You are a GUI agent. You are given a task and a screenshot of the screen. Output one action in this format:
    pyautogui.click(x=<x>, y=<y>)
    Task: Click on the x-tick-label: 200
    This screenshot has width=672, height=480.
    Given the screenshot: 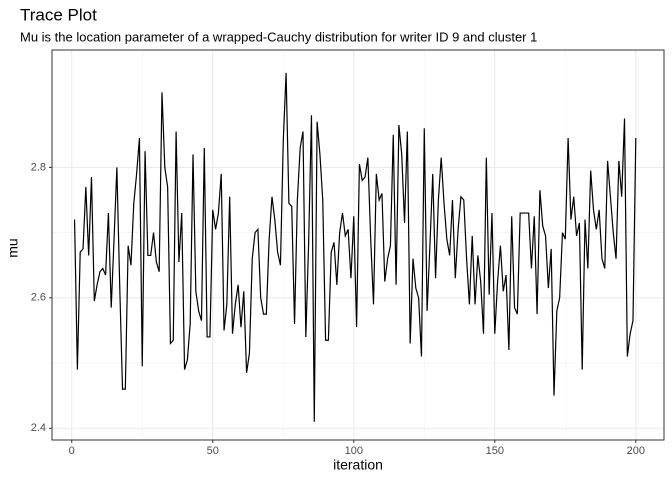 What is the action you would take?
    pyautogui.click(x=636, y=451)
    